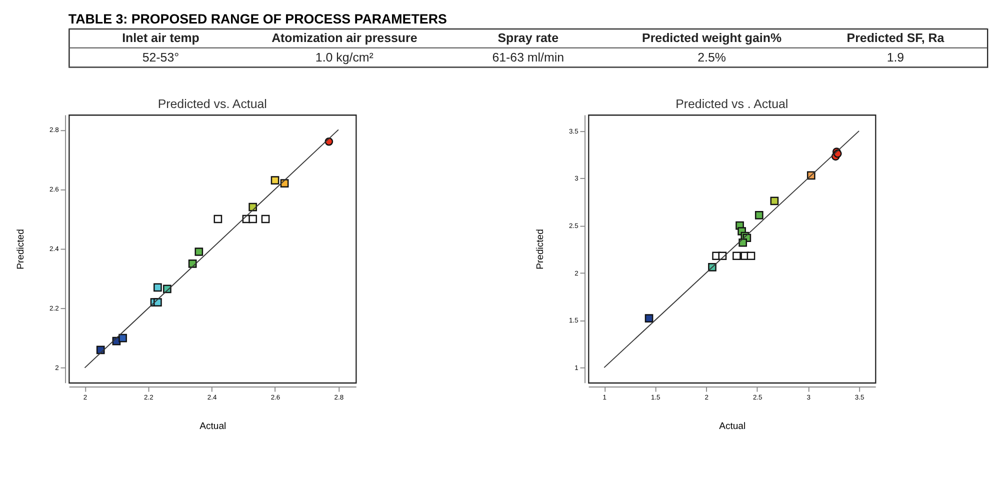 This screenshot has width=994, height=478. I want to click on text: Predicted weight gain%, so click(712, 38).